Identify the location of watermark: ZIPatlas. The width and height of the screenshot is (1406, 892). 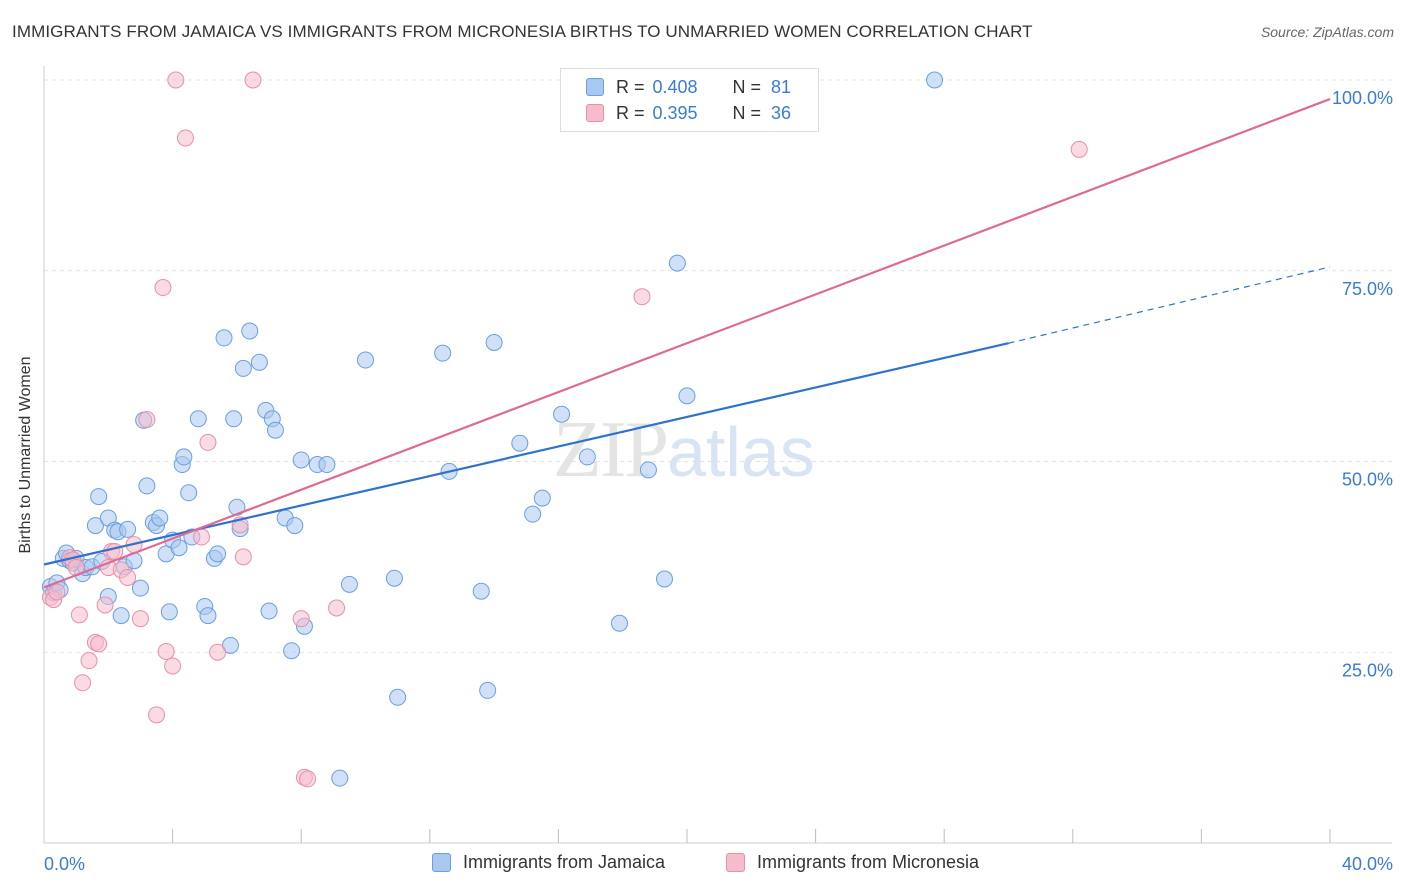
(684, 450).